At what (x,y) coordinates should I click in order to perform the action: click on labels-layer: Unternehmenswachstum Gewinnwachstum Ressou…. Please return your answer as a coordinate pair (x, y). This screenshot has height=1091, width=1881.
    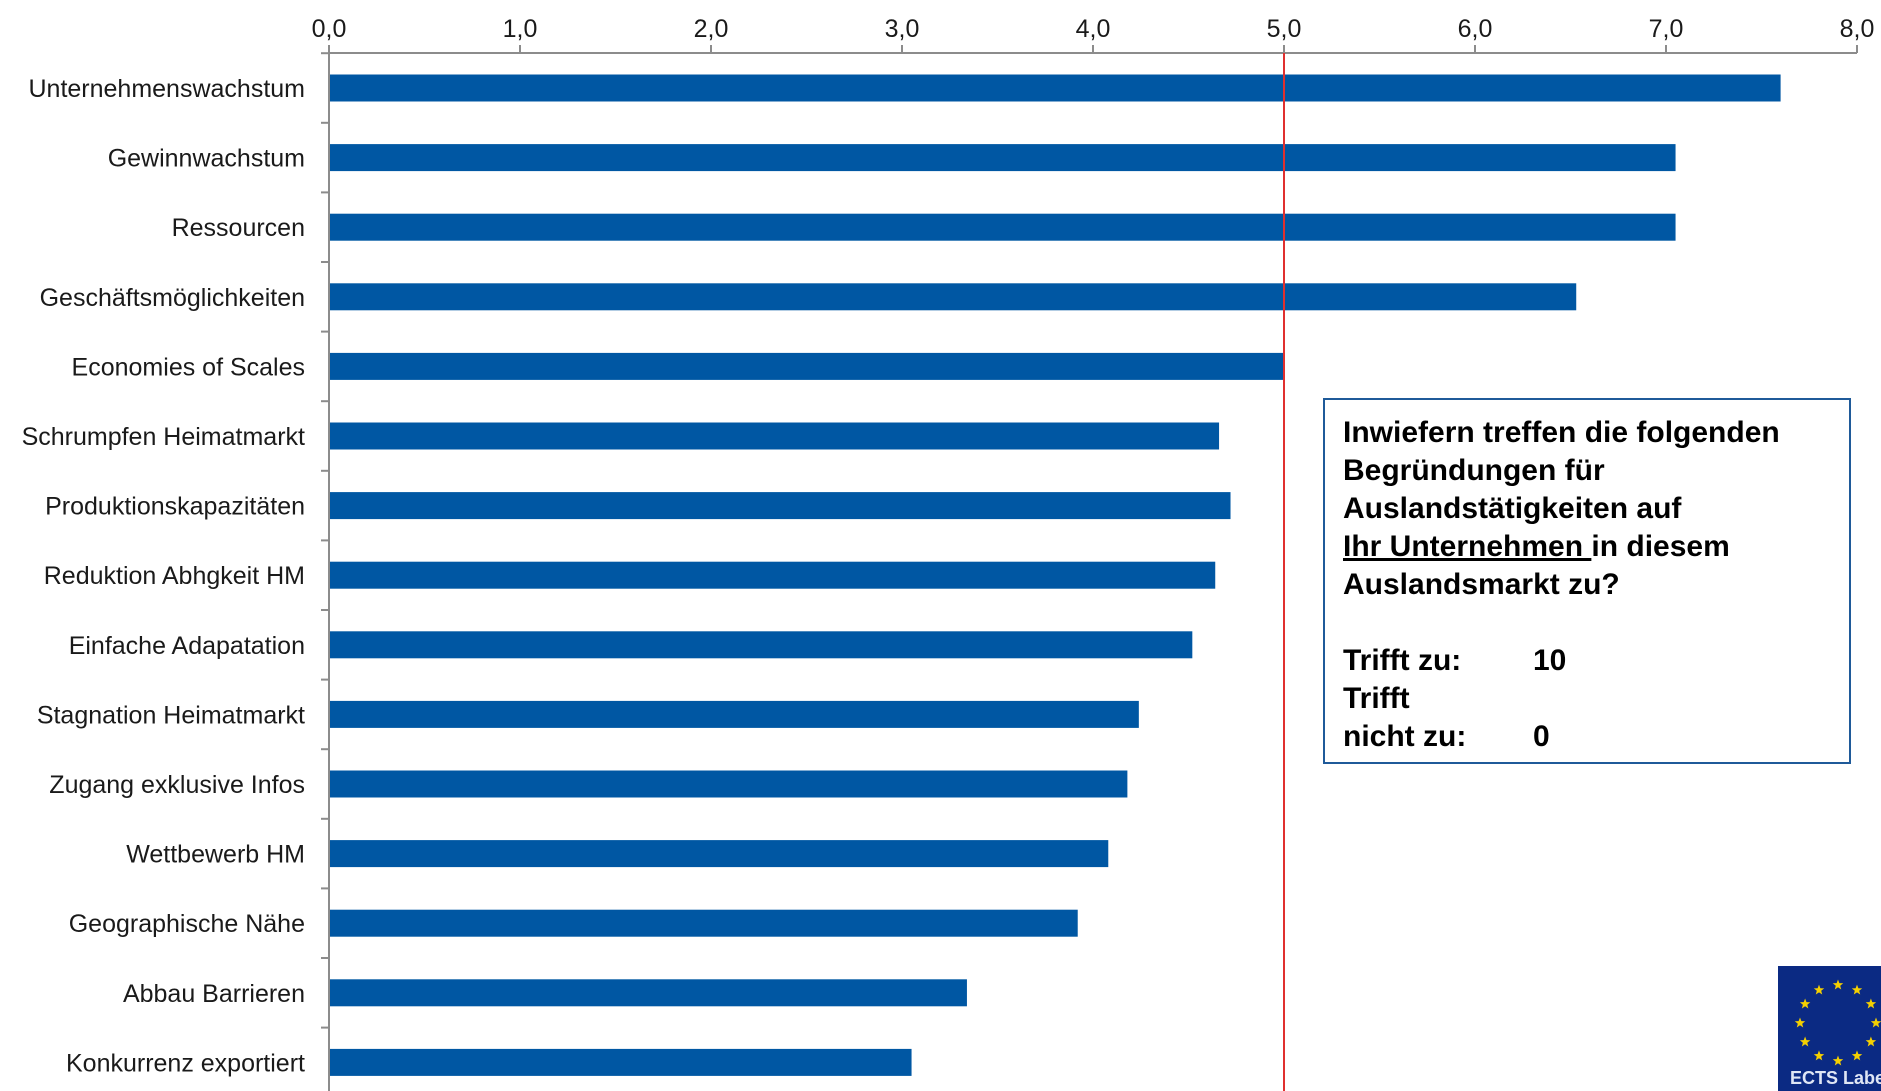
    Looking at the image, I should click on (163, 576).